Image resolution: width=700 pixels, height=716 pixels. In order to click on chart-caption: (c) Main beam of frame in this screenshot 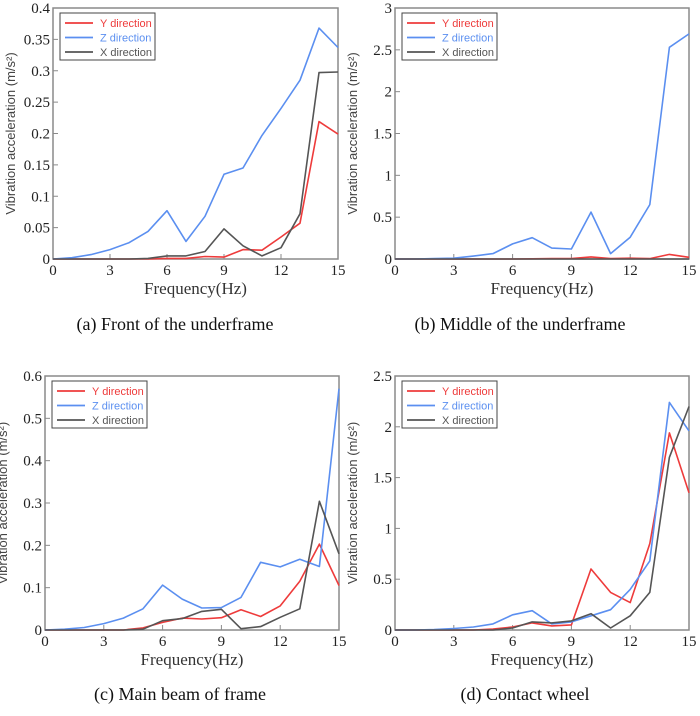, I will do `click(180, 694)`.